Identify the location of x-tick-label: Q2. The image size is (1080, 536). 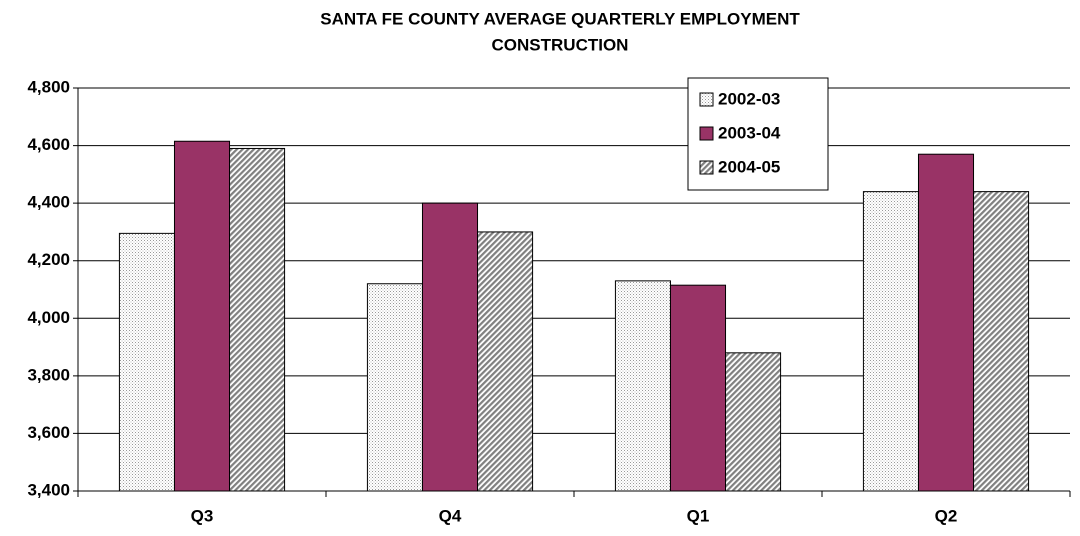
(946, 515).